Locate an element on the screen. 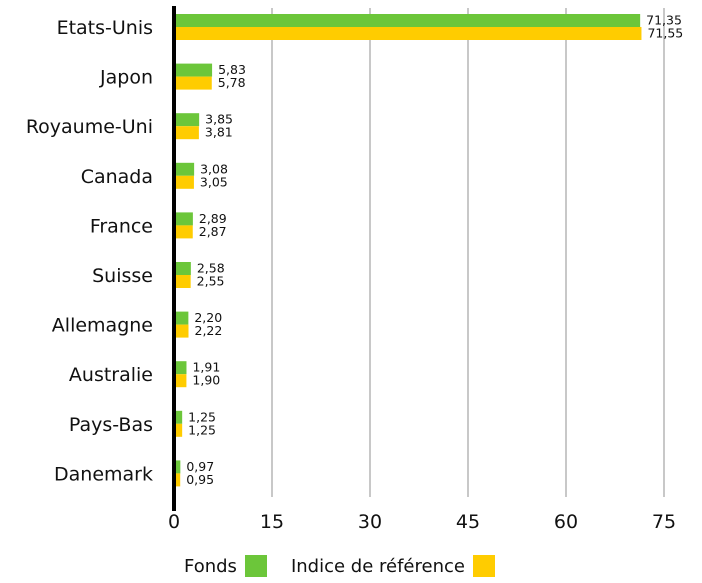 The height and width of the screenshot is (583, 702). value-label-fonds-3: 3,08 is located at coordinates (214, 168).